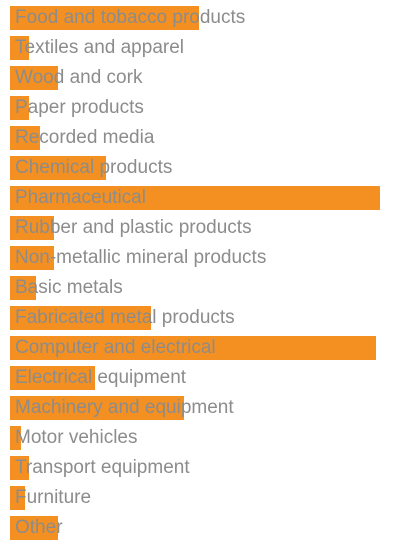  Describe the element at coordinates (200, 288) in the screenshot. I see `bar-row: Basic metals` at that location.